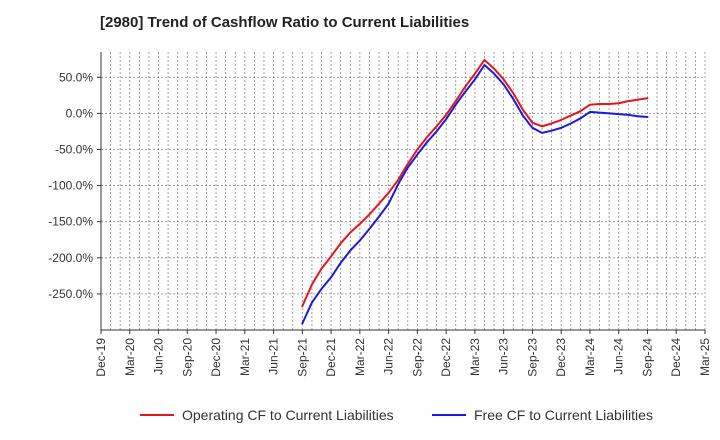 This screenshot has height=440, width=720. I want to click on y-tick-label: 0.0%, so click(80, 113).